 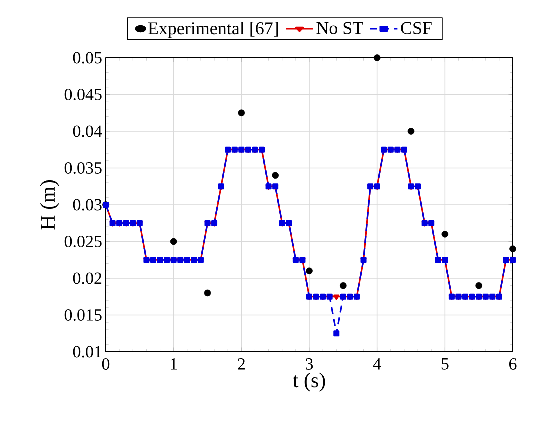 What do you see at coordinates (241, 364) in the screenshot?
I see `x-tick-label: 2` at bounding box center [241, 364].